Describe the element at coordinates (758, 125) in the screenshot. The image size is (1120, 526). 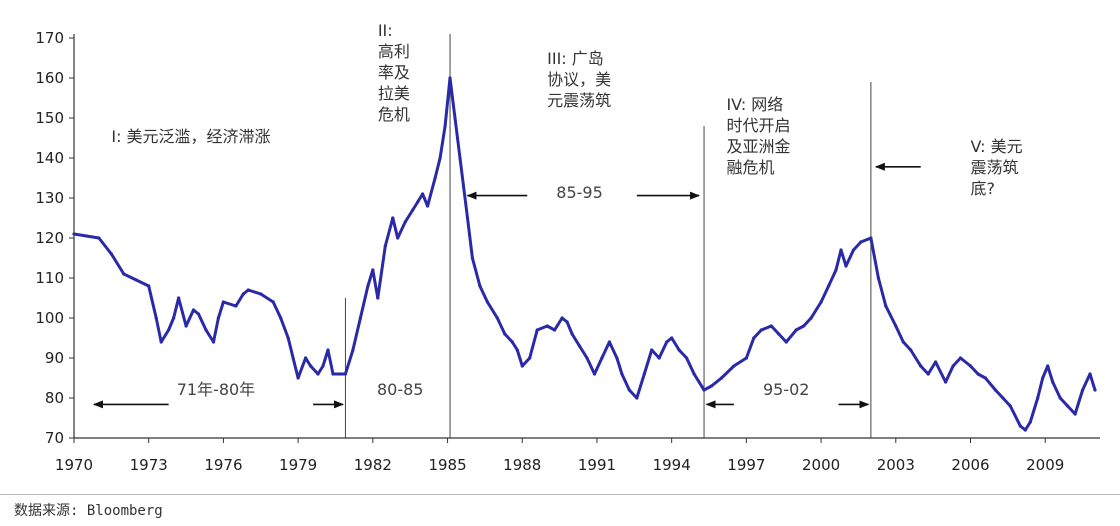
I see `phase4-line: 时代开启` at that location.